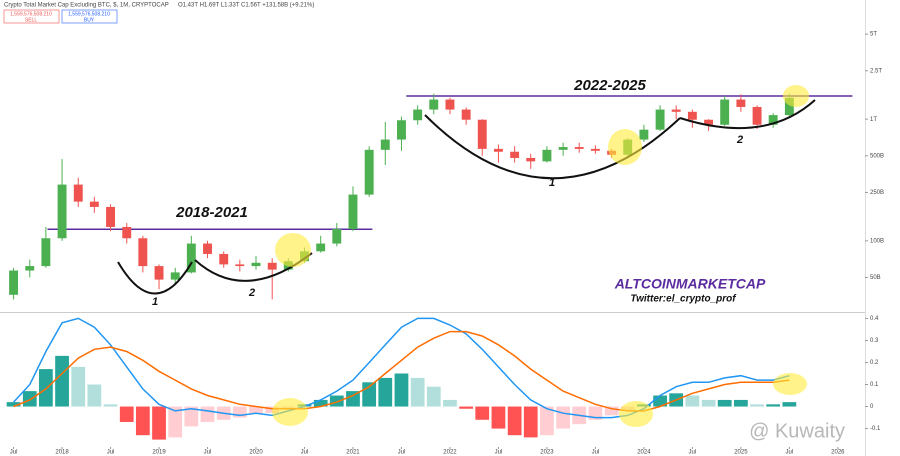 The height and width of the screenshot is (456, 900). I want to click on y-tick-label: 1T, so click(873, 120).